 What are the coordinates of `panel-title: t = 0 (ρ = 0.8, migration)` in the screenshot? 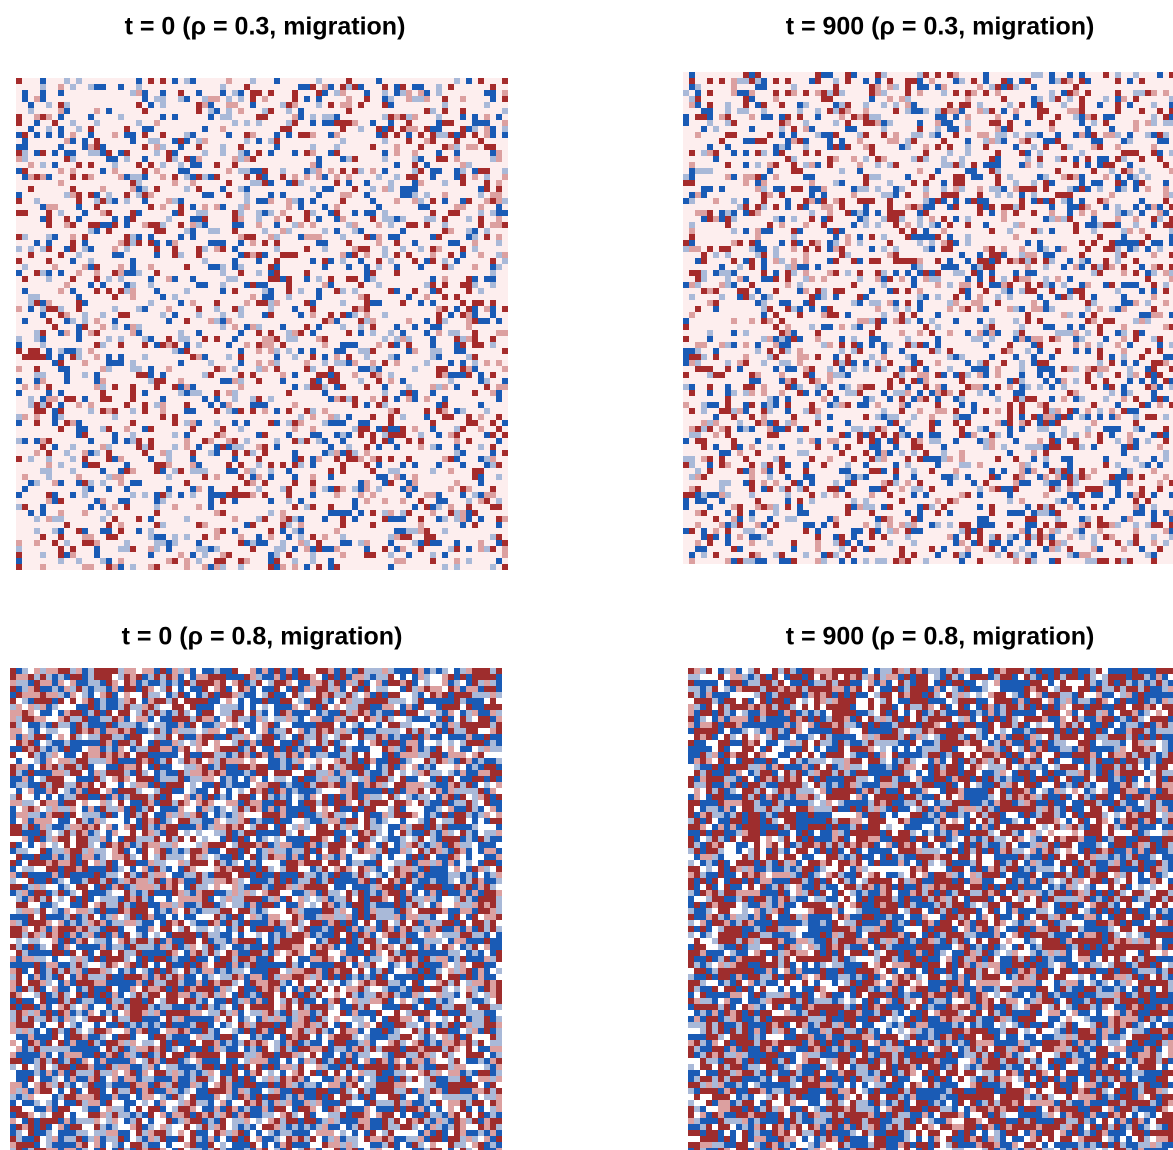 It's located at (262, 637).